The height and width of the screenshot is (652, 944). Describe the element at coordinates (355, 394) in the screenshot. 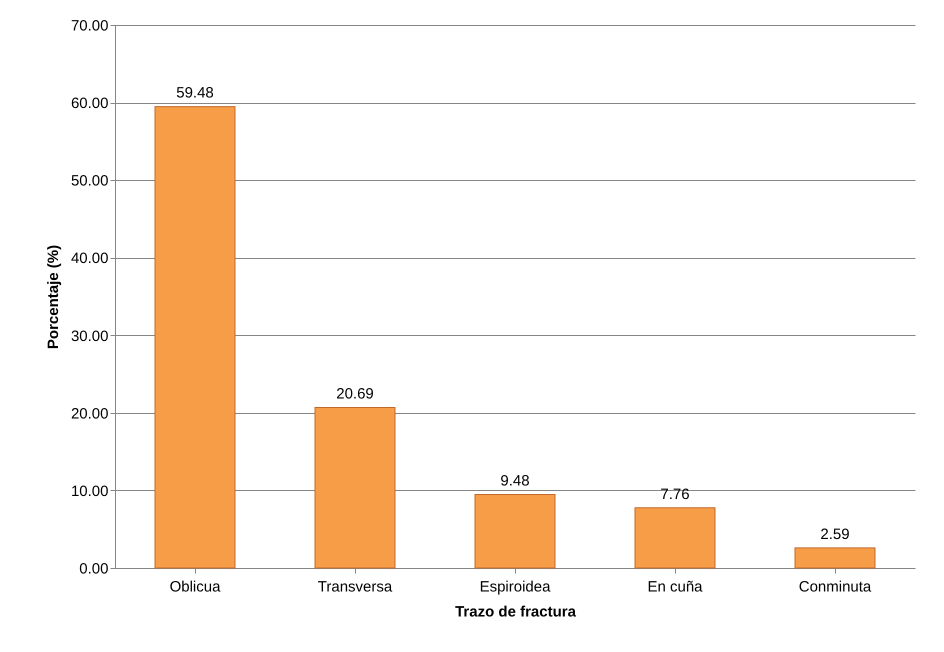

I see `data-label: 20.69` at that location.